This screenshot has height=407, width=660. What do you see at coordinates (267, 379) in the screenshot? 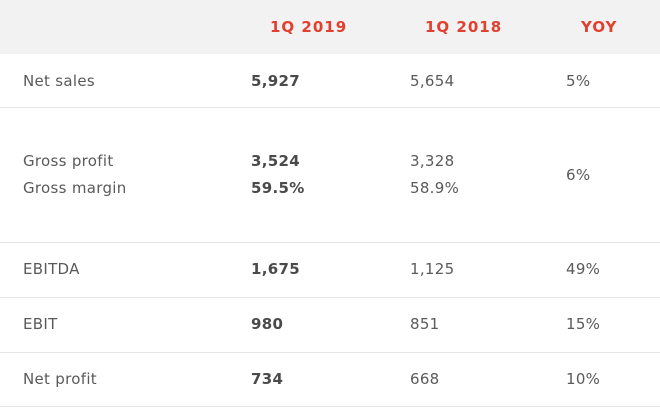
I see `value-1q-2019: 734` at bounding box center [267, 379].